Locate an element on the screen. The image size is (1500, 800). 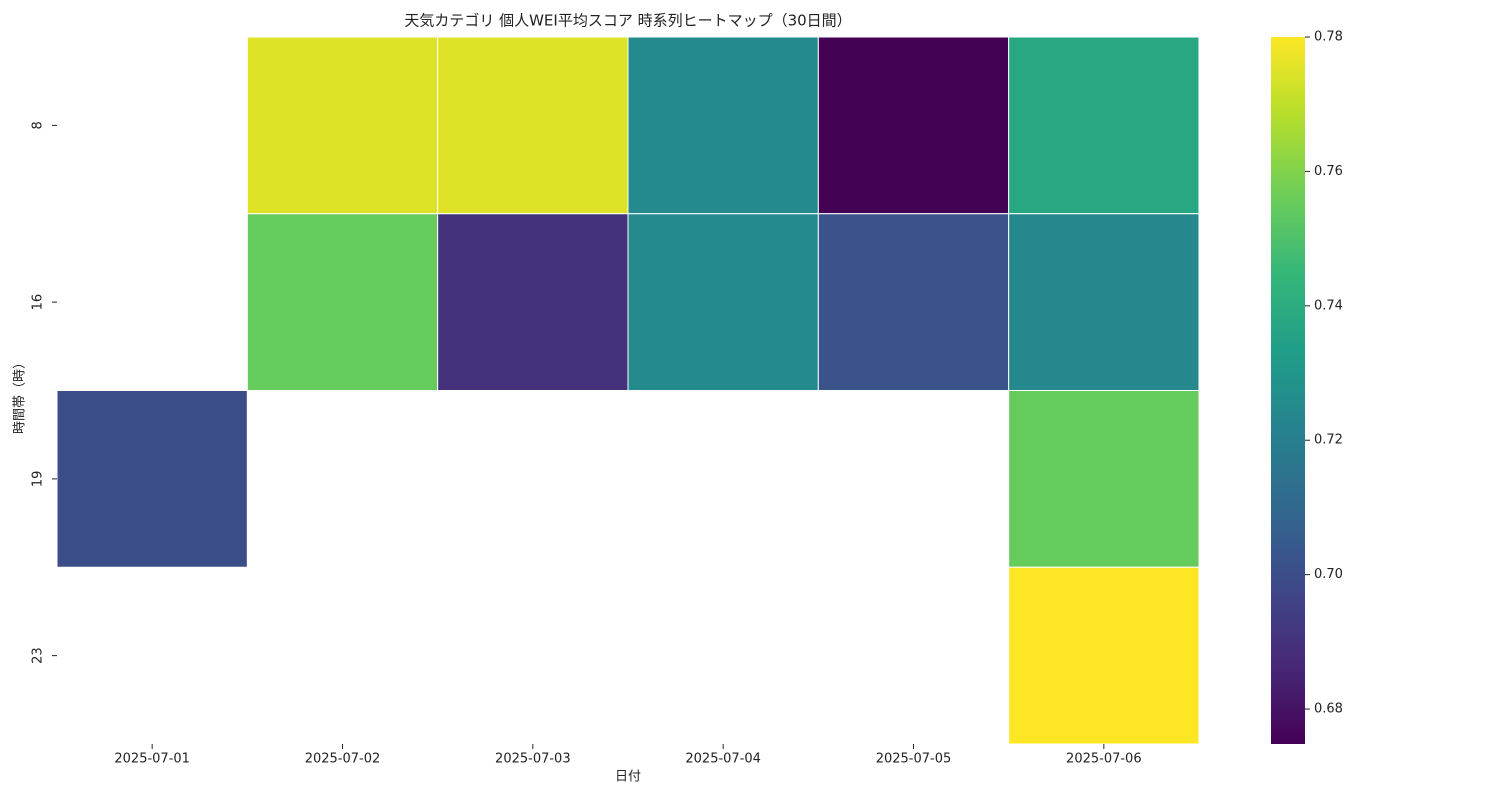
y-axis-label: 時間帯（時） is located at coordinates (20, 395).